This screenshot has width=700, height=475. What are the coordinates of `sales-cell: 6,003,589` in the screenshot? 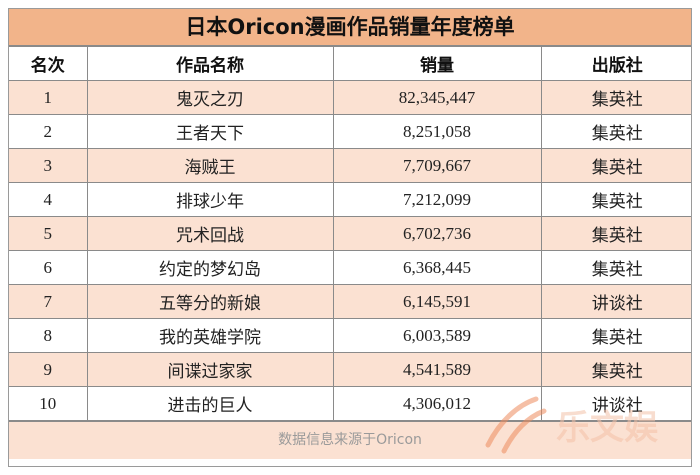 It's located at (437, 335).